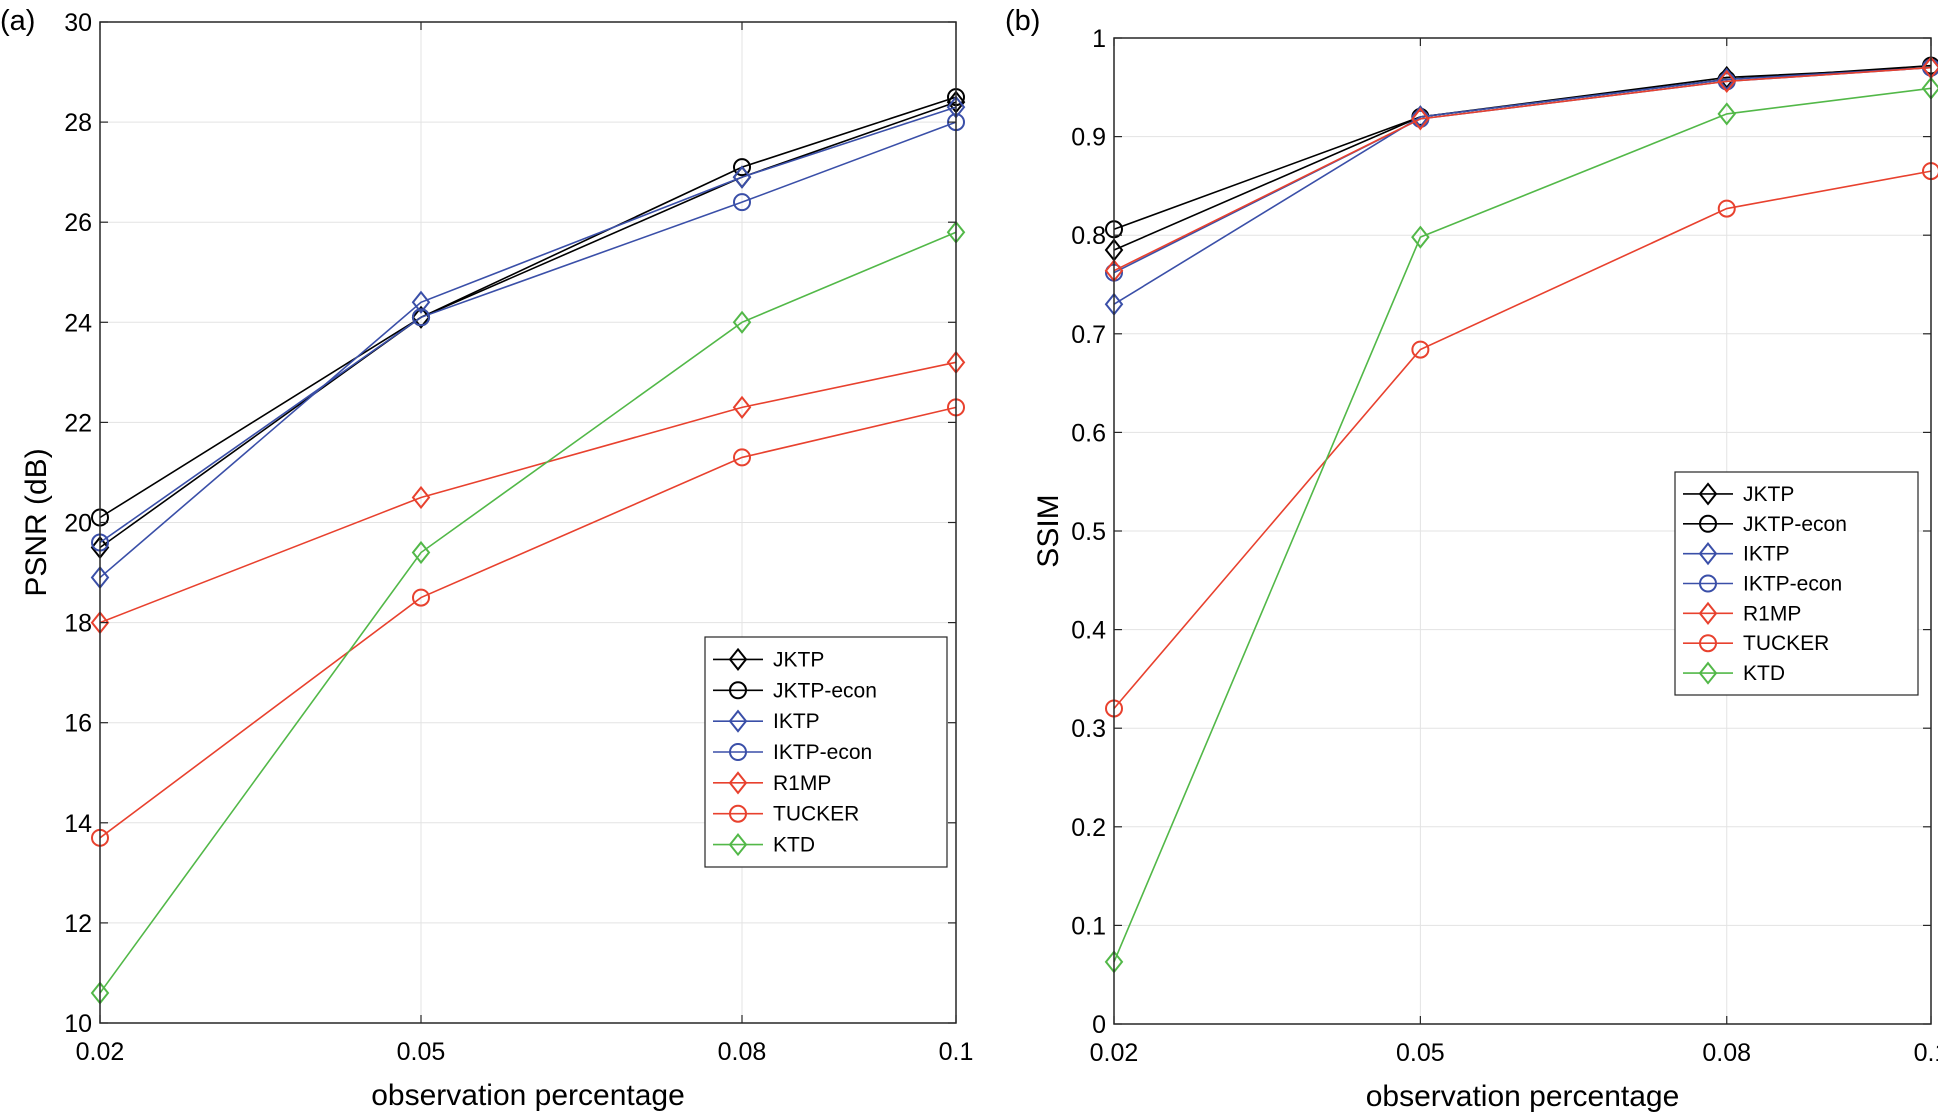 The width and height of the screenshot is (1938, 1113). Describe the element at coordinates (36, 522) in the screenshot. I see `y-axis-title: PSNR (dB)` at that location.